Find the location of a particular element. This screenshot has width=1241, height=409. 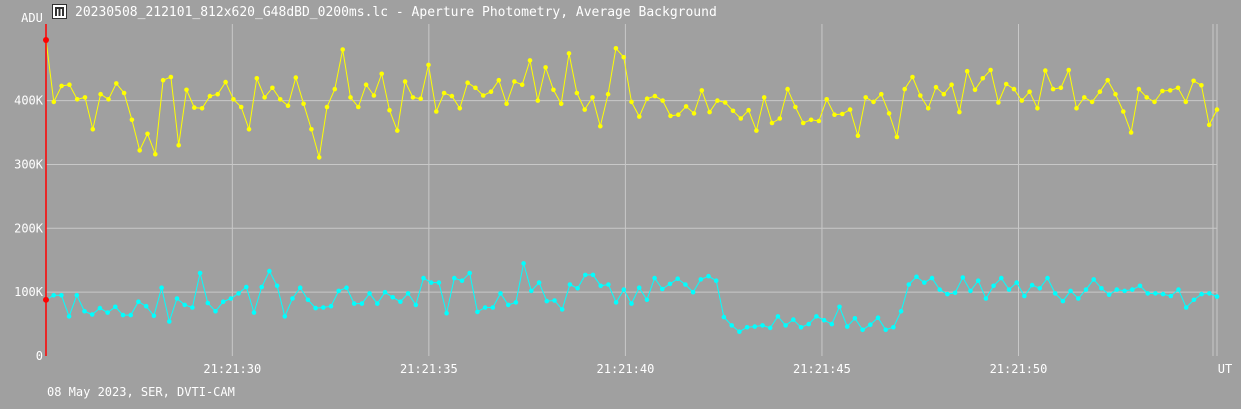

x-axis-label: UT is located at coordinates (1225, 369).